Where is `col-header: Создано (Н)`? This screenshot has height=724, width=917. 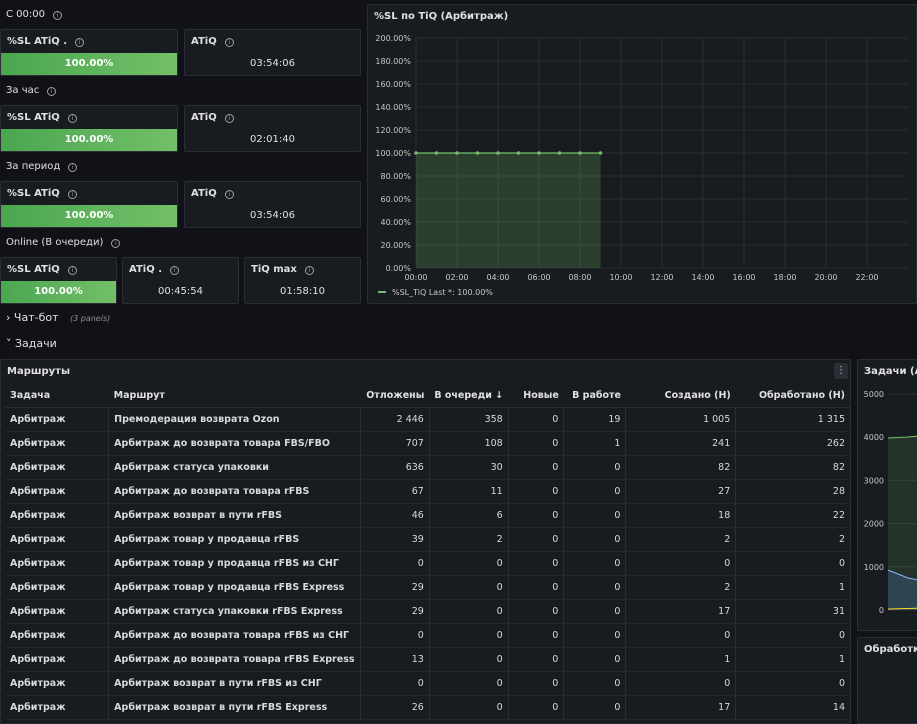
col-header: Создано (Н) is located at coordinates (680, 396).